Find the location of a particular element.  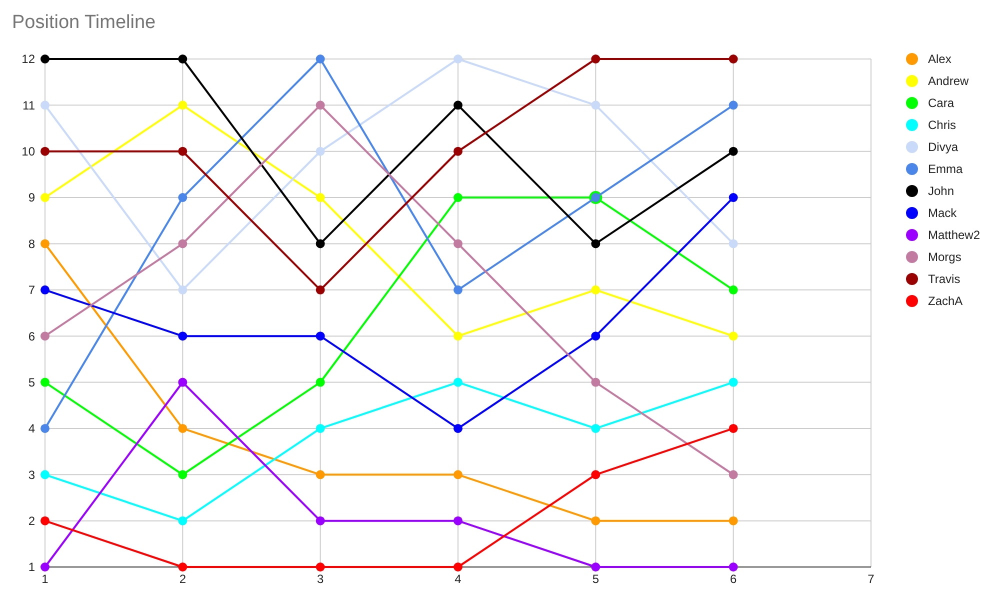

y-tick-label: 11 is located at coordinates (29, 105).